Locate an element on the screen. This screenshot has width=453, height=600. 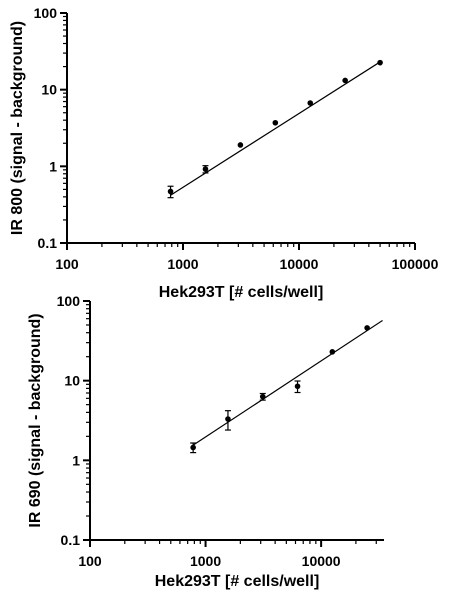
y-axis-title: IR 690 (signal - background) is located at coordinates (35, 420).